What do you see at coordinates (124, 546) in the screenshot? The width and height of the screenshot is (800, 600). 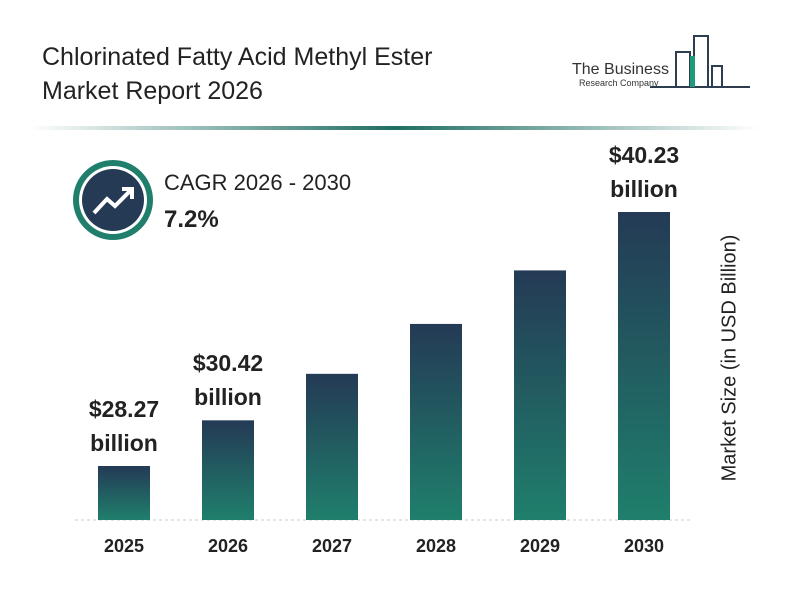 I see `x-tick-label: 2025` at bounding box center [124, 546].